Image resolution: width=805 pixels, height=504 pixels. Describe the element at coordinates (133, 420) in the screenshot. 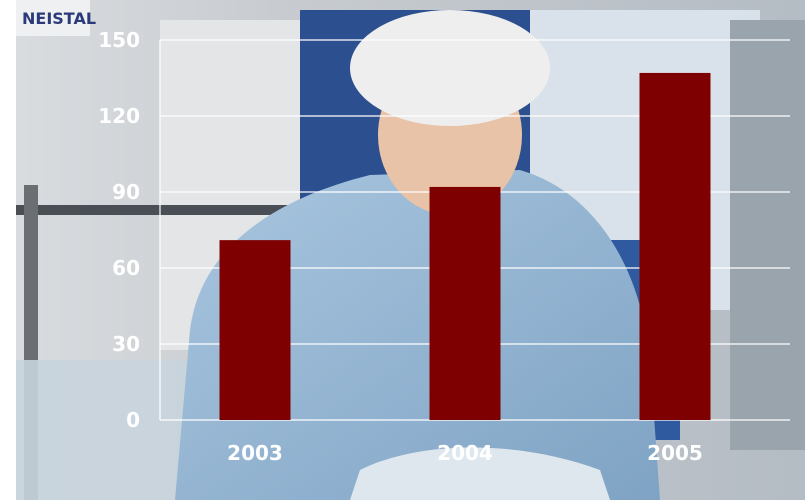

I see `y-tick-label-0: 0` at that location.